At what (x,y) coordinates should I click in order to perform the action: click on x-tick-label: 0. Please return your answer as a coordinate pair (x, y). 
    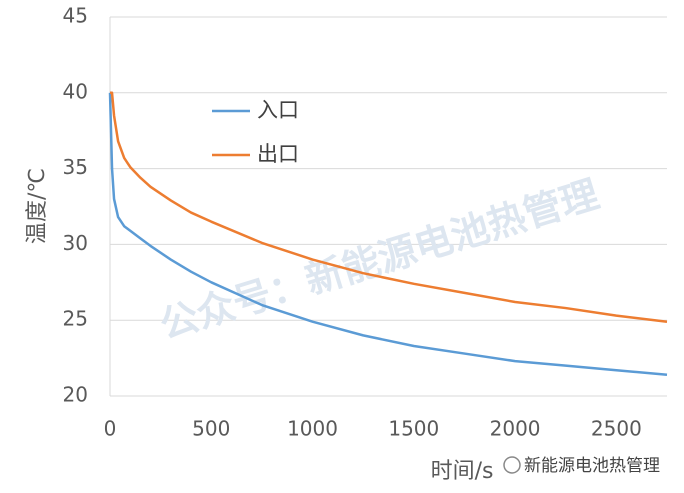
    Looking at the image, I should click on (110, 429).